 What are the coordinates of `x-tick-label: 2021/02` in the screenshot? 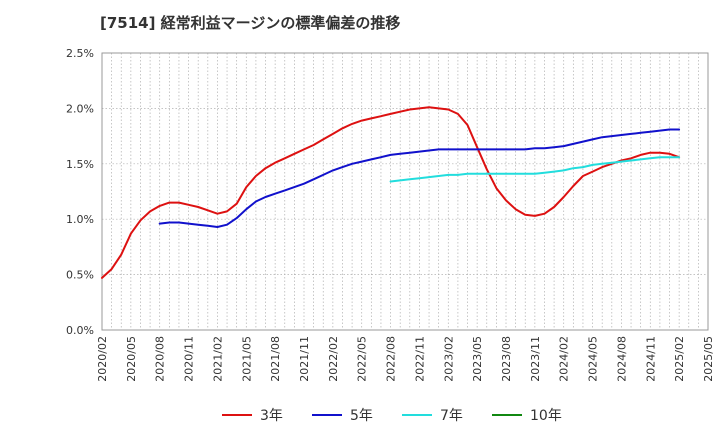 It's located at (217, 359).